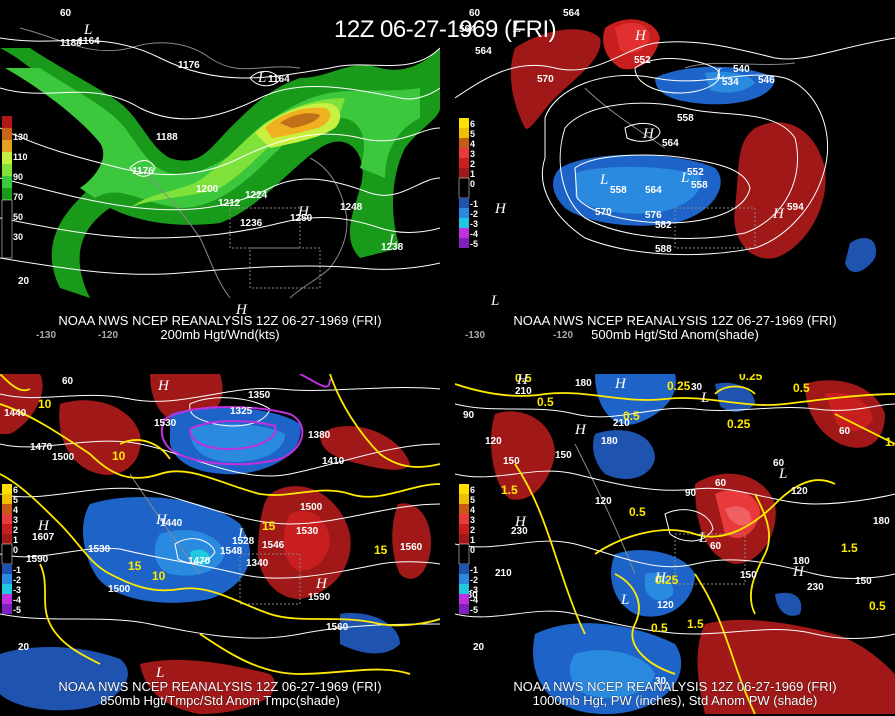  What do you see at coordinates (71, 43) in the screenshot?
I see `contour-label: 1188` at bounding box center [71, 43].